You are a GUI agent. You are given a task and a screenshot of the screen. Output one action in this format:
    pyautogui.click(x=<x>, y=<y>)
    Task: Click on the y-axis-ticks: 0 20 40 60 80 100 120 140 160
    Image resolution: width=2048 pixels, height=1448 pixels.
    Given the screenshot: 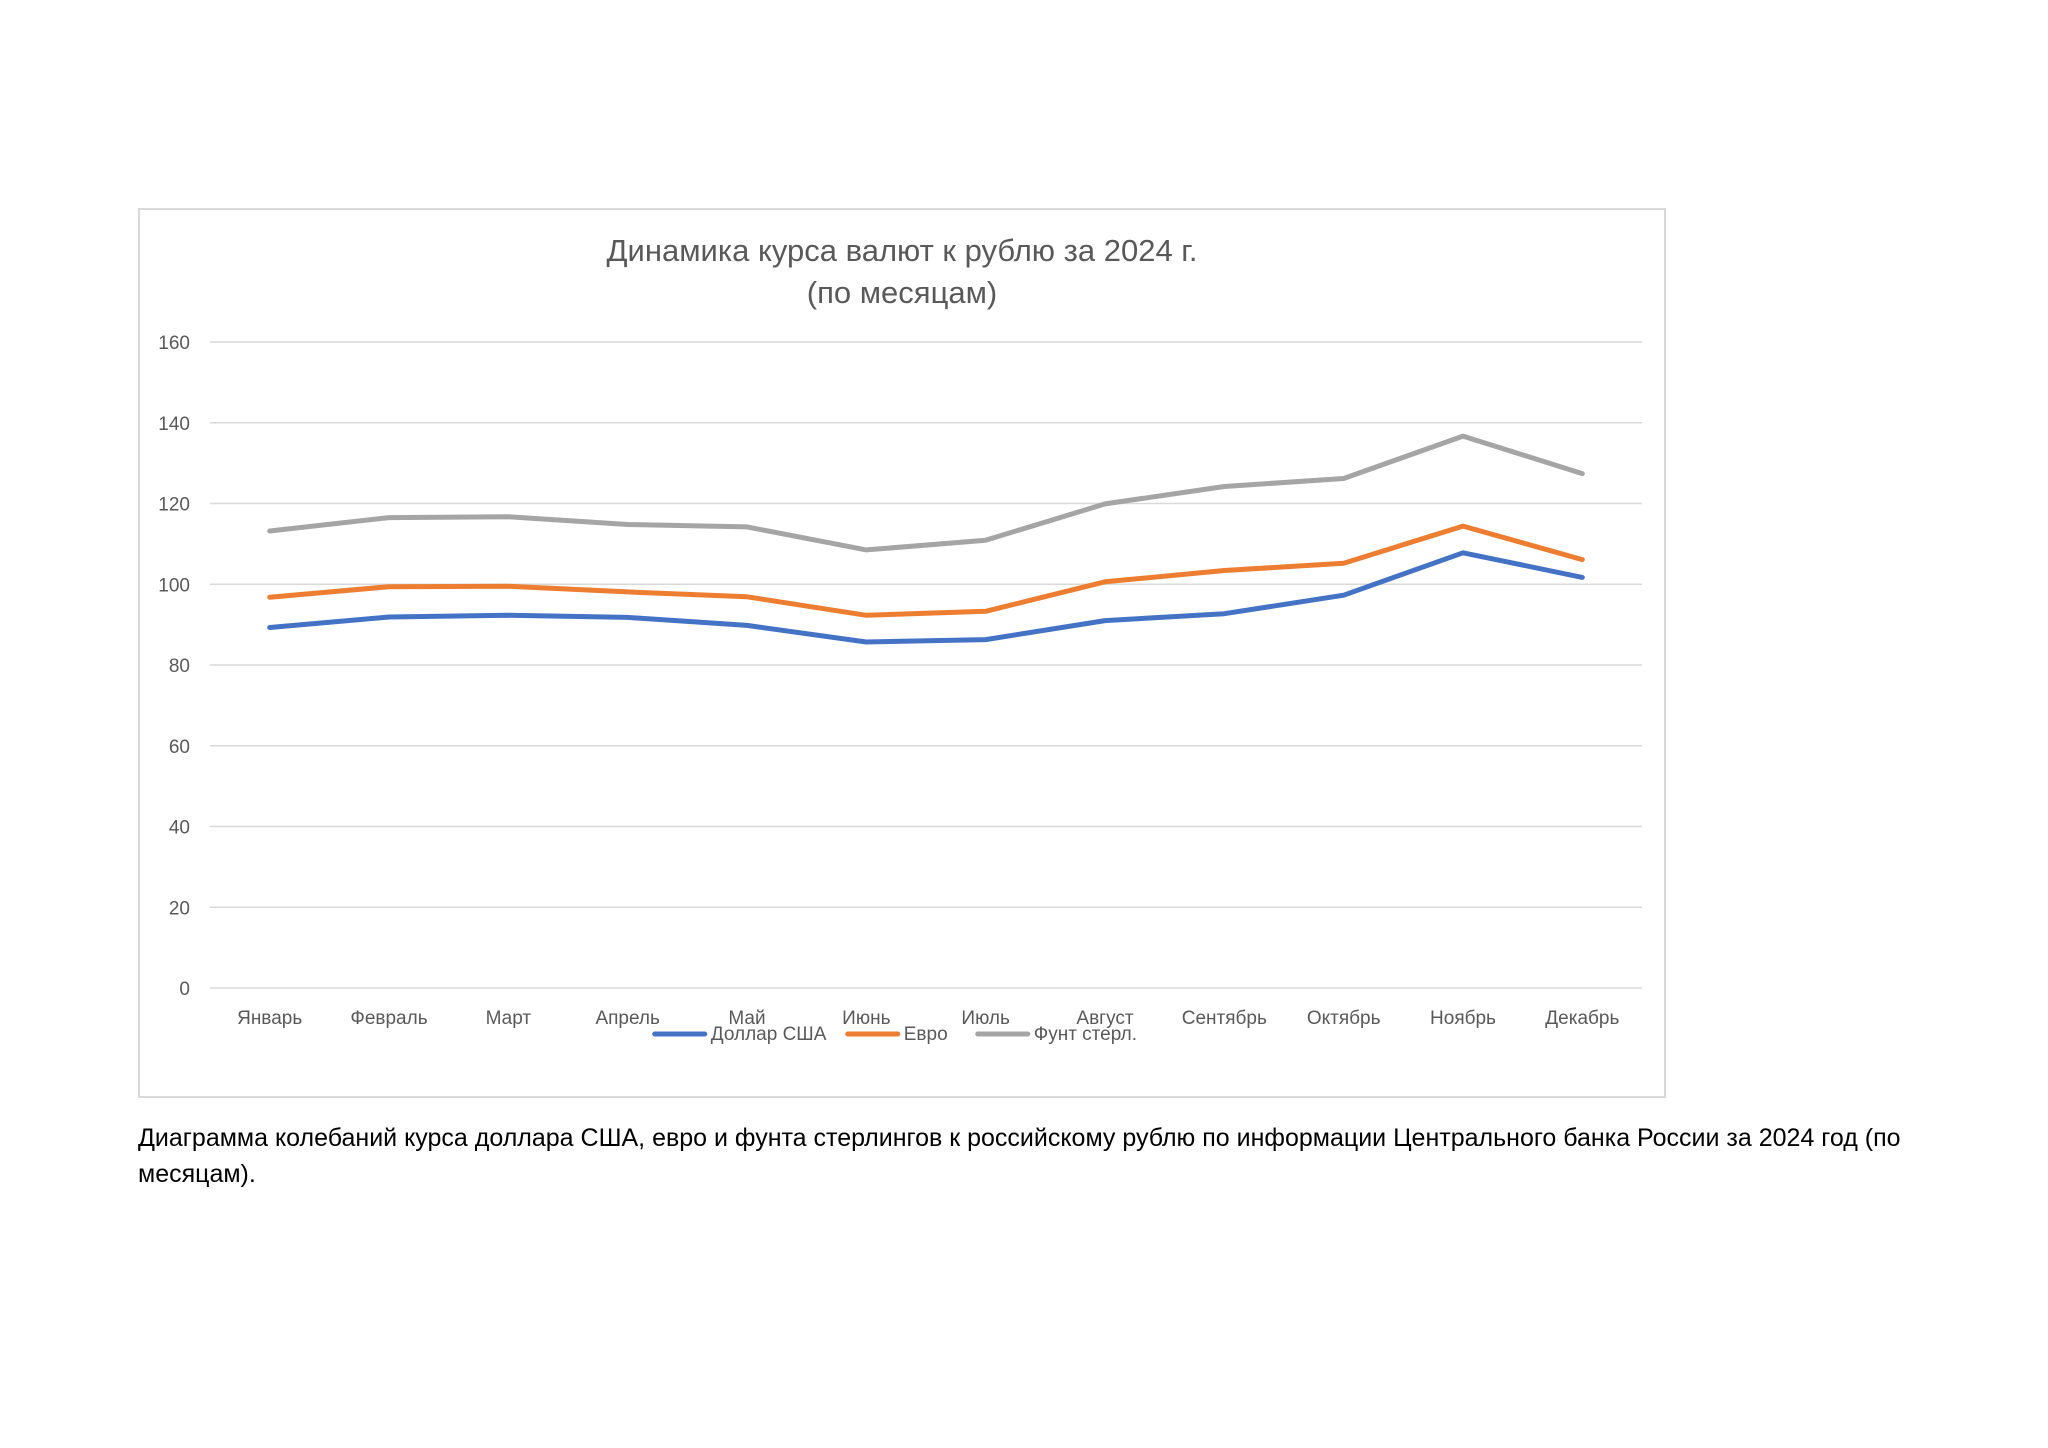 What is the action you would take?
    pyautogui.click(x=174, y=666)
    